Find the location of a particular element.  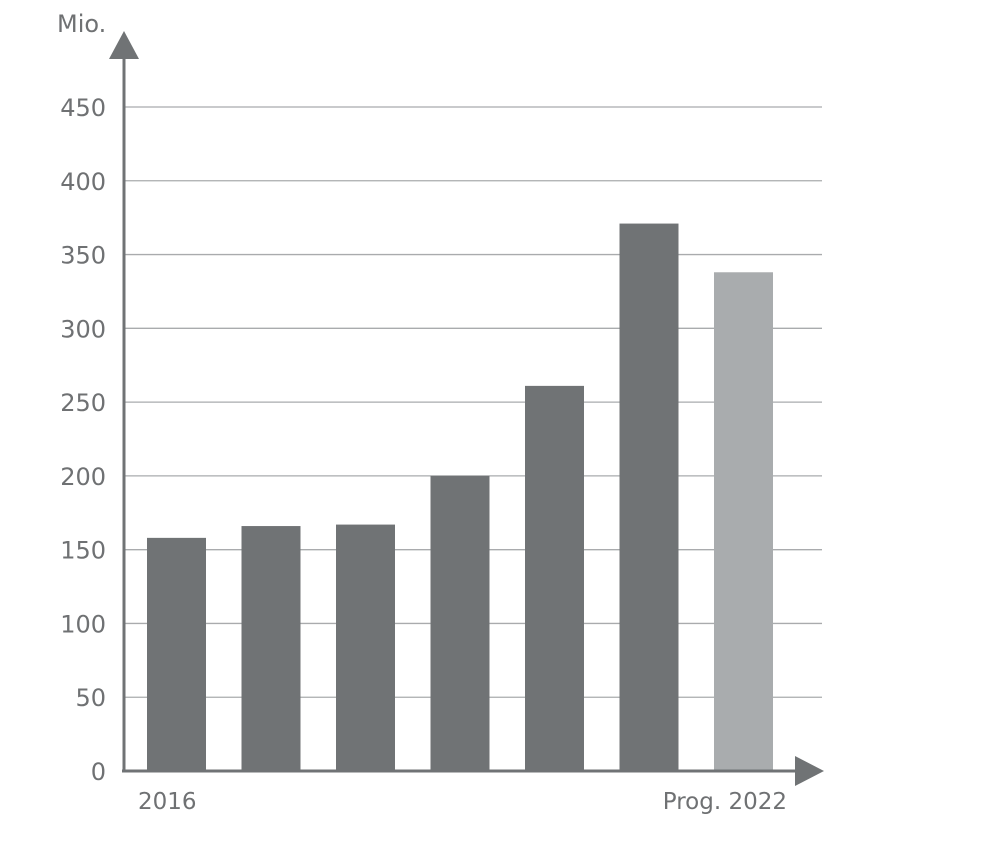

category-labels: 2016 Prog. 2022 is located at coordinates (462, 802).